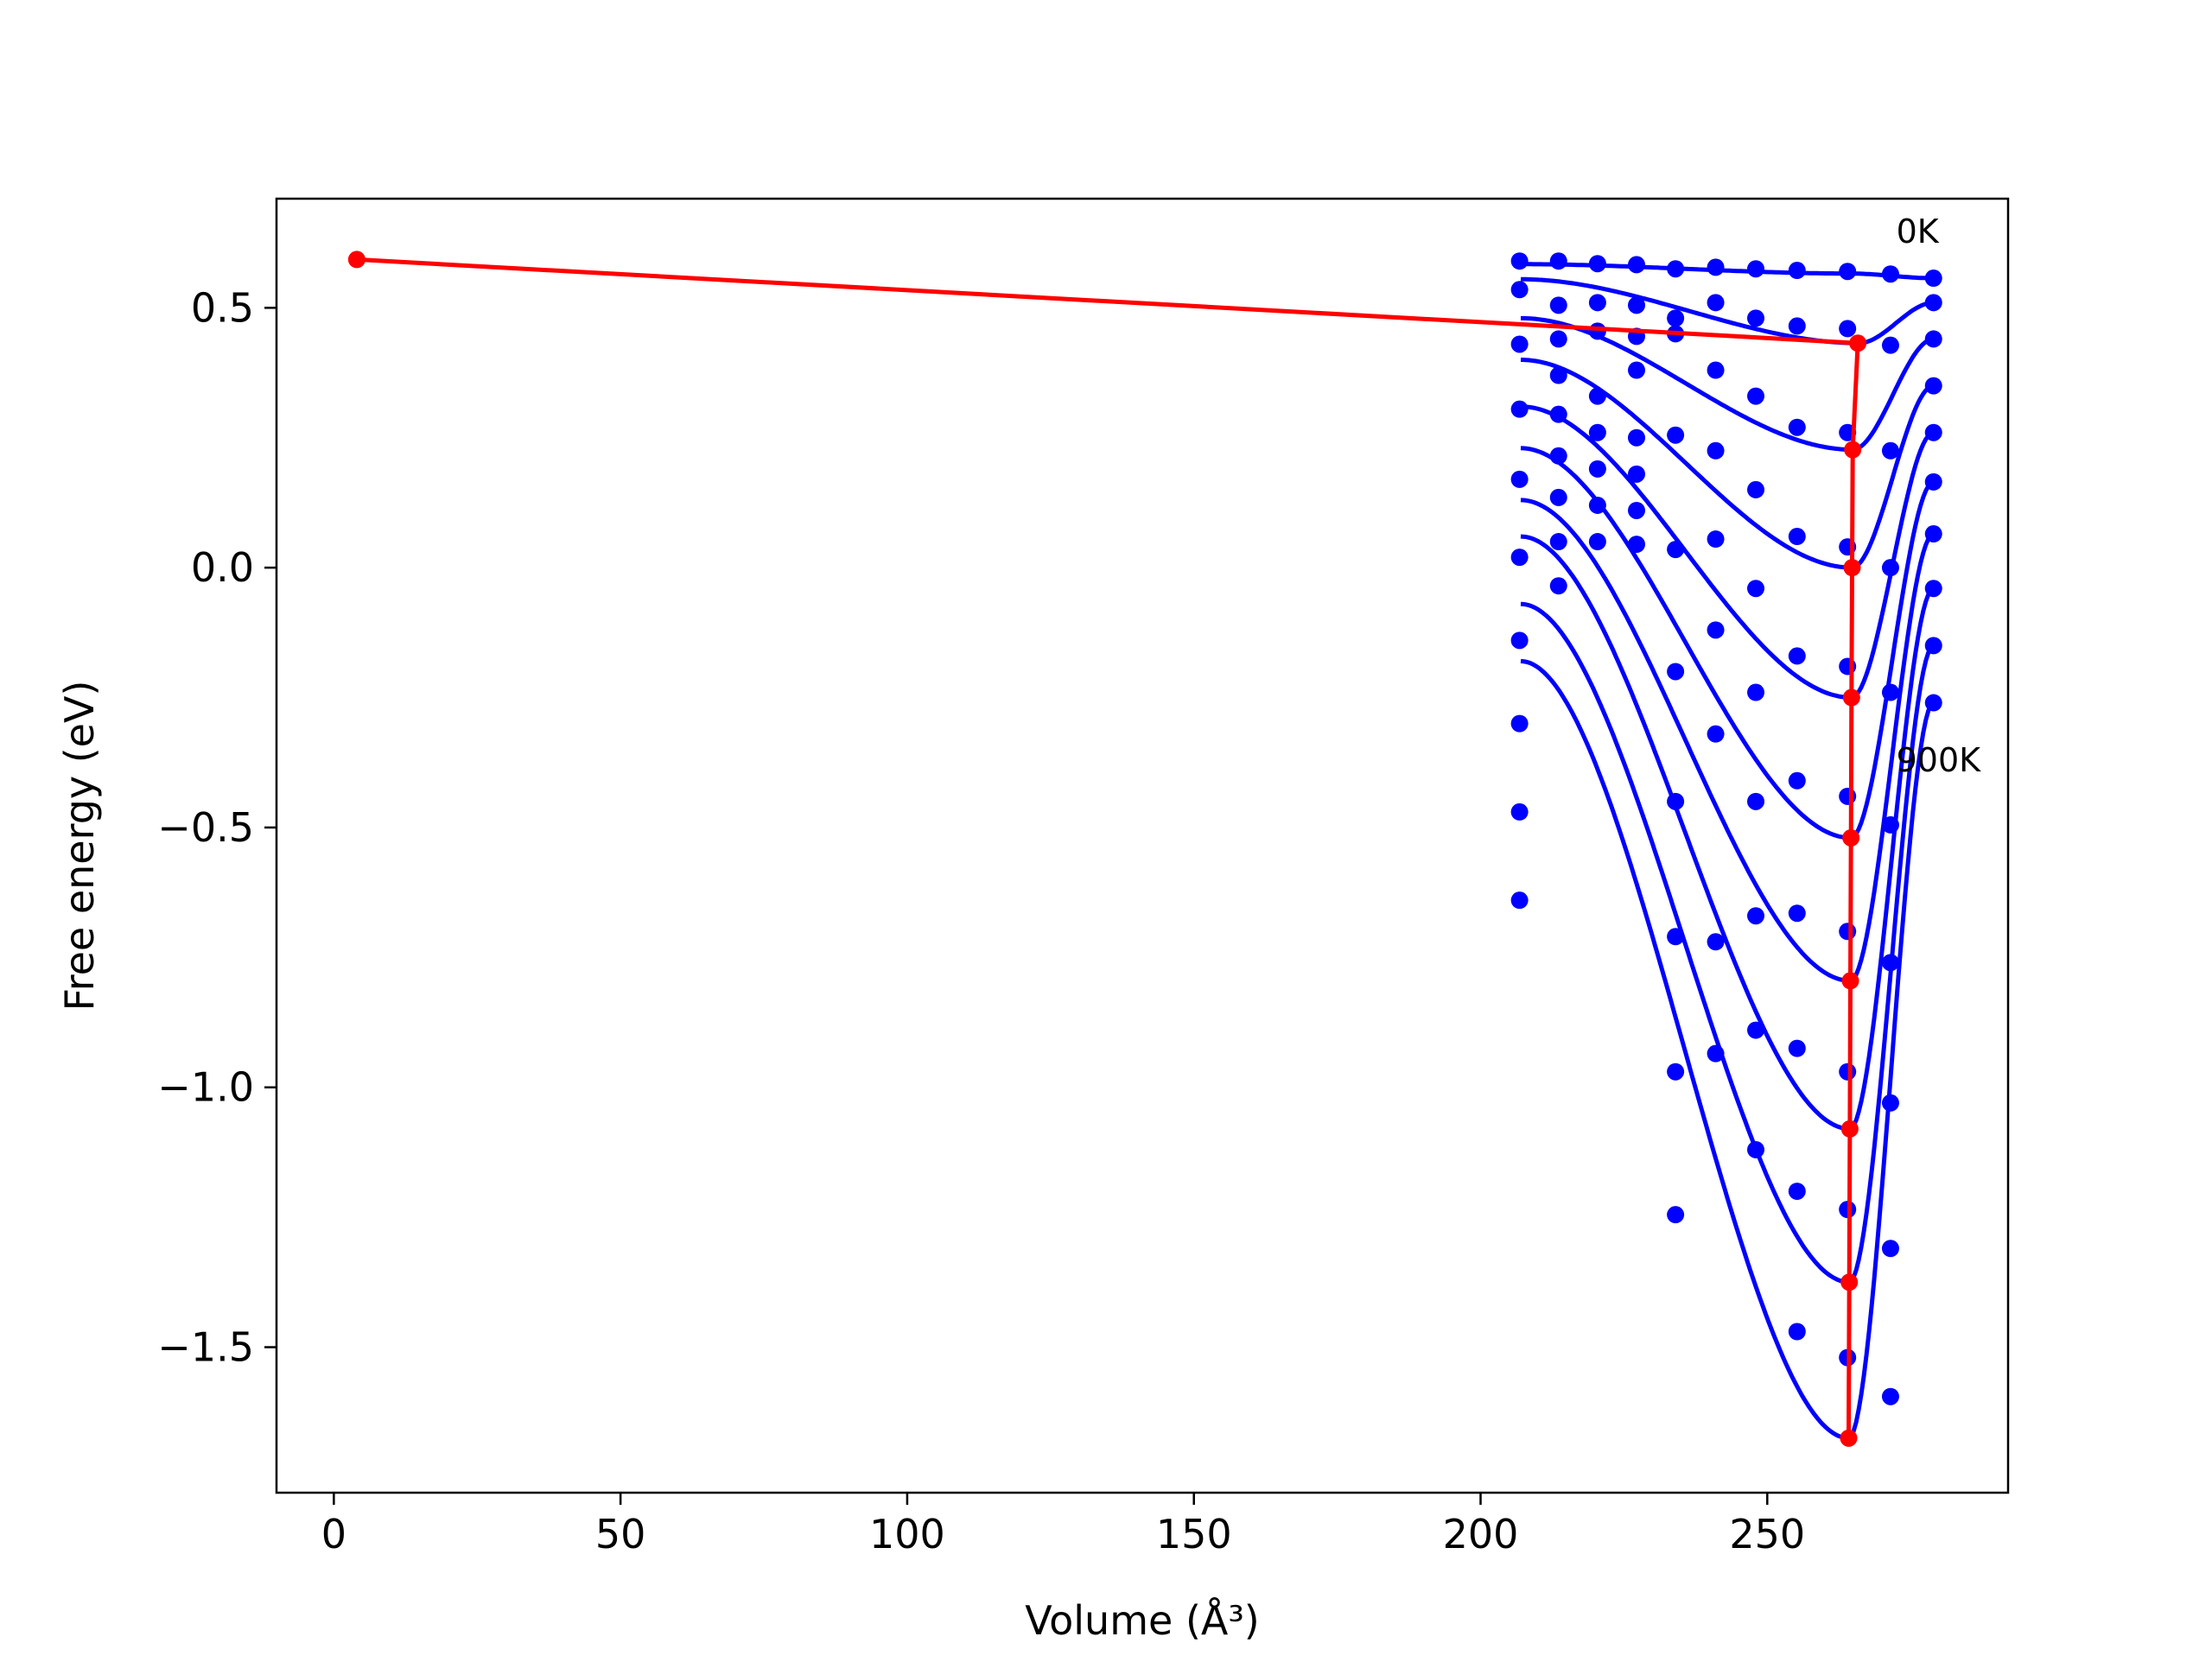 The height and width of the screenshot is (1662, 2212). What do you see at coordinates (205, 827) in the screenshot?
I see `y-tick-label: −0.5` at bounding box center [205, 827].